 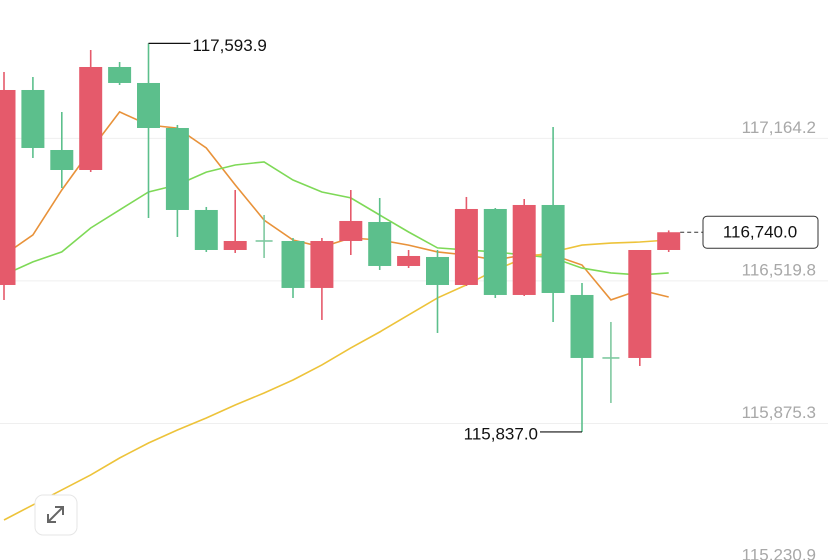 I want to click on y-tick-label: 117,164.2, so click(x=779, y=127).